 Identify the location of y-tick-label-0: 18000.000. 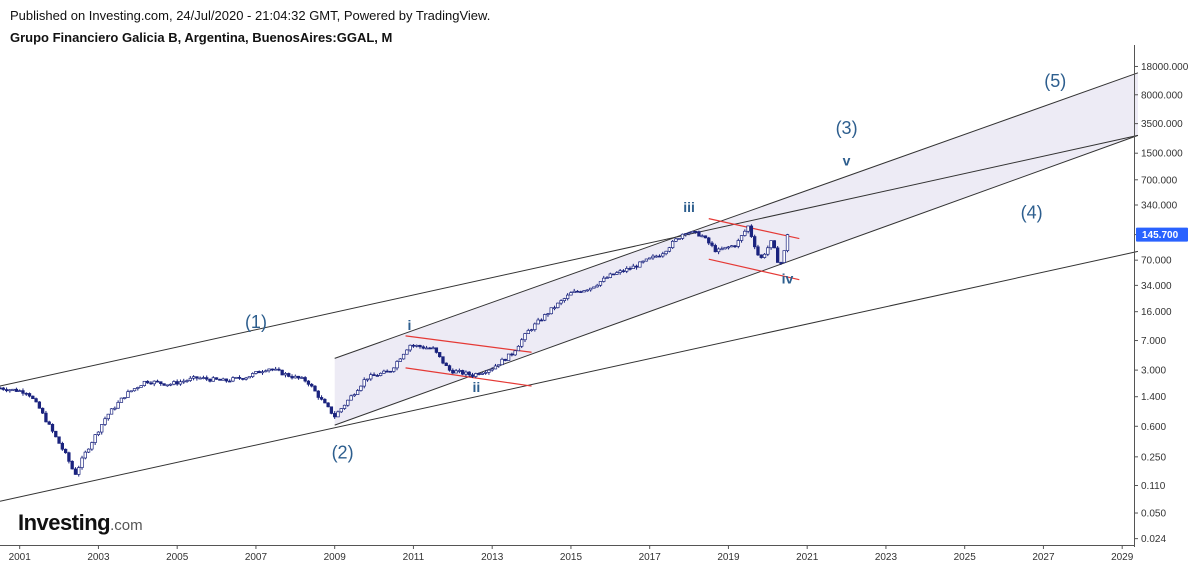
(1165, 67).